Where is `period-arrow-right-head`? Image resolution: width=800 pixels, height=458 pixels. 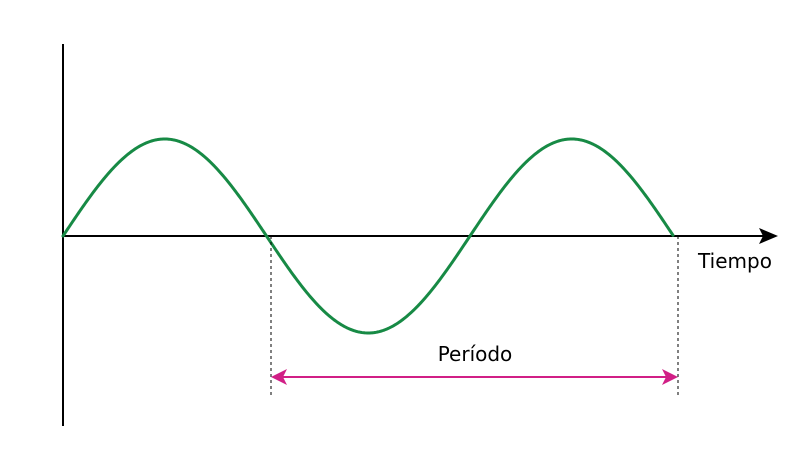 period-arrow-right-head is located at coordinates (670, 377).